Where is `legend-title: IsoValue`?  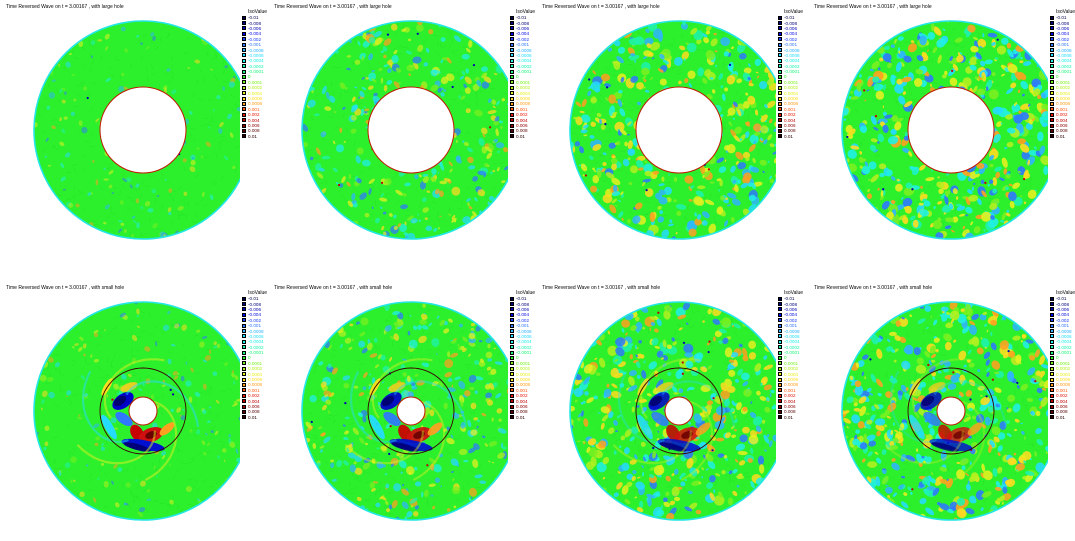 legend-title: IsoValue is located at coordinates (1065, 293).